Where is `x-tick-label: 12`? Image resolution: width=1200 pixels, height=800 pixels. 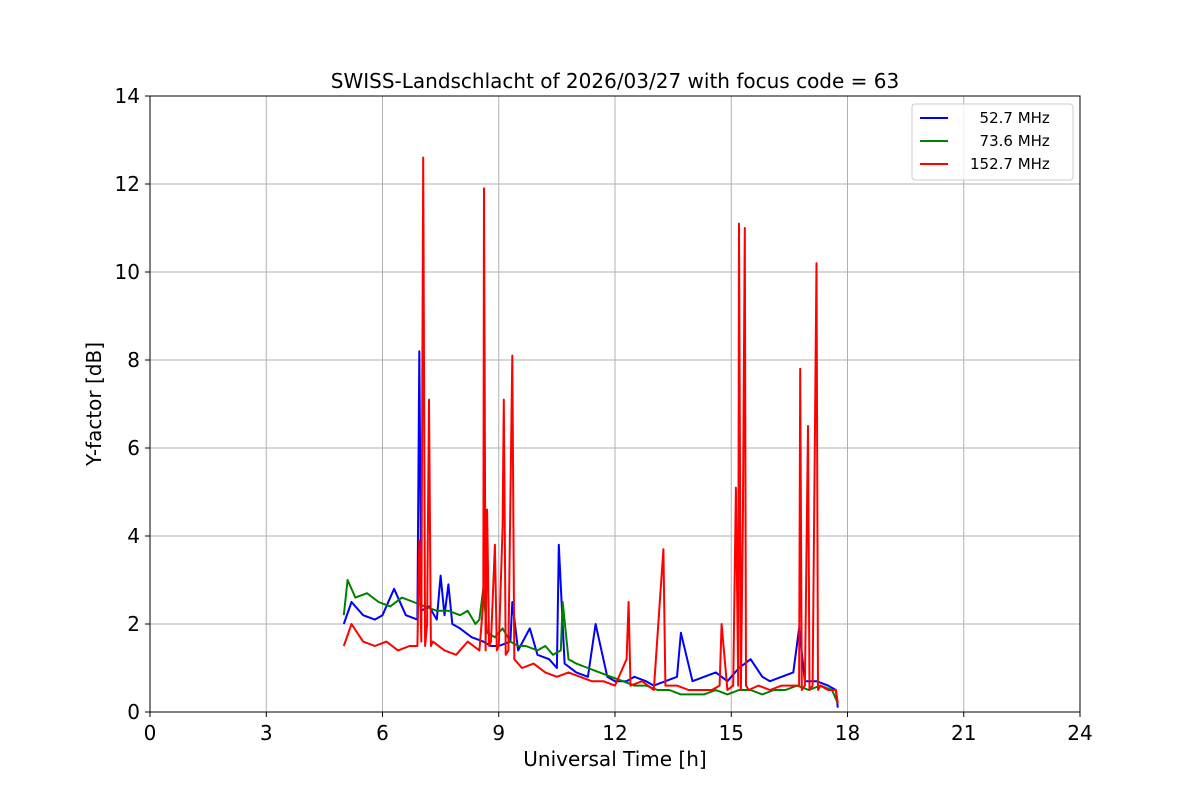 x-tick-label: 12 is located at coordinates (614, 733).